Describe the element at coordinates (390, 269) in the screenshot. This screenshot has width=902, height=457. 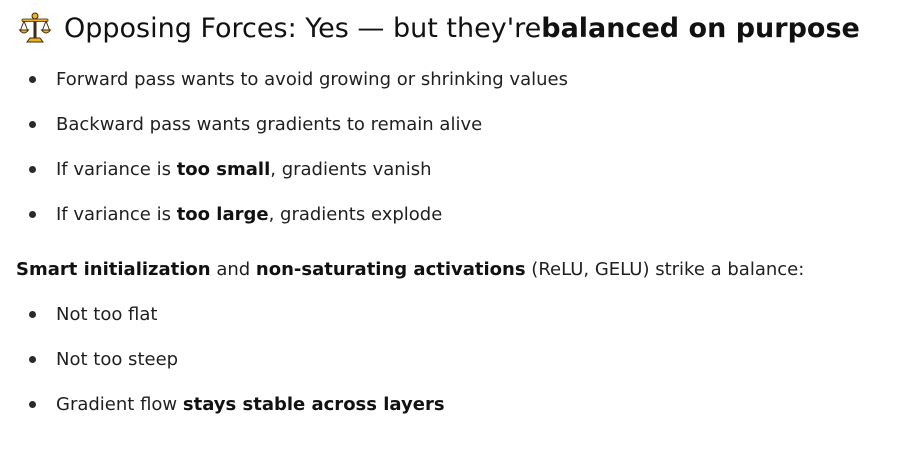
I see `emphasis-text: non-saturating activations` at that location.